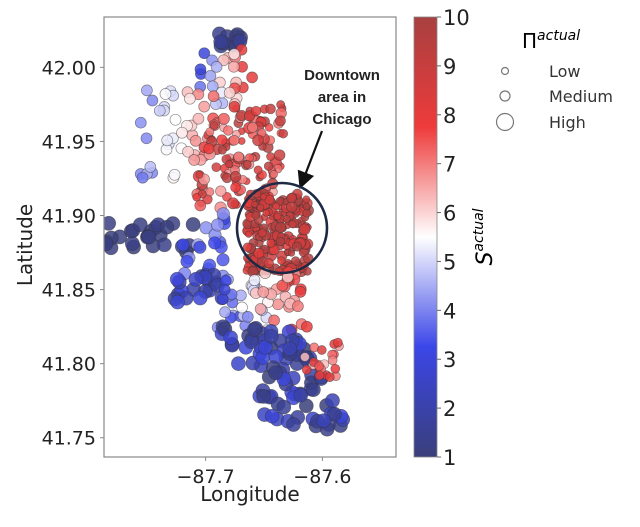 The width and height of the screenshot is (640, 527). Describe the element at coordinates (282, 228) in the screenshot. I see `downtown-circle` at that location.